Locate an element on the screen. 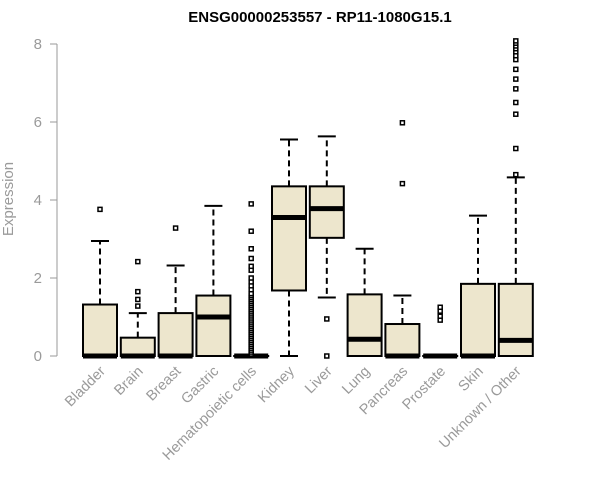 The height and width of the screenshot is (500, 600). box-prostate is located at coordinates (440, 331).